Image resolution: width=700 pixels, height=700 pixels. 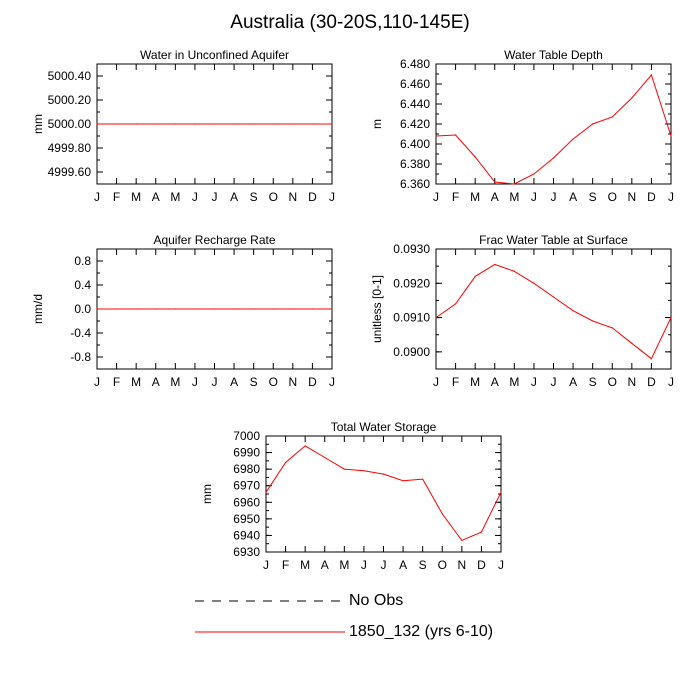 What do you see at coordinates (421, 631) in the screenshot?
I see `legend-label-model: 1850_132 (yrs 6-10)` at bounding box center [421, 631].